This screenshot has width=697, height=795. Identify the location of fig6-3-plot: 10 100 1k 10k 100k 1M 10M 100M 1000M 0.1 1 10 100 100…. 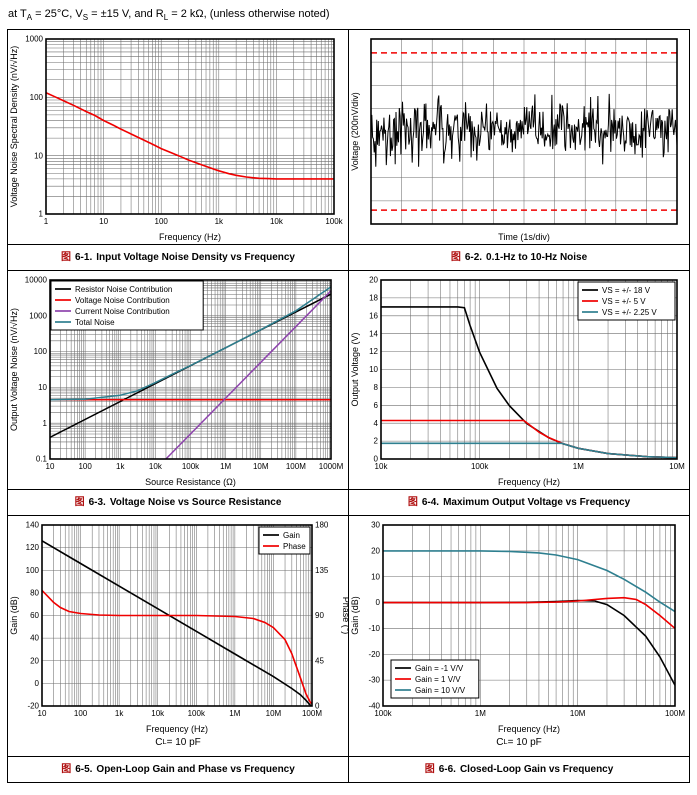
(176, 381).